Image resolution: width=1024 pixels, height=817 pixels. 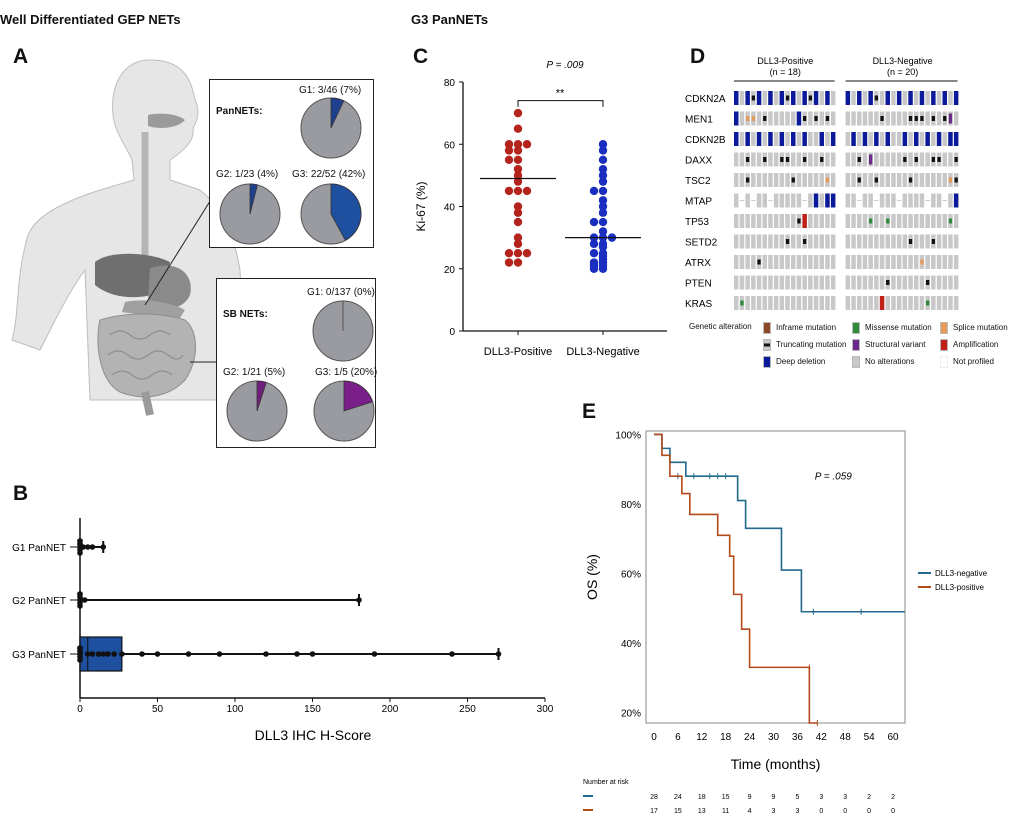 What do you see at coordinates (898, 328) in the screenshot?
I see `legend-label: Missense mutation` at bounding box center [898, 328].